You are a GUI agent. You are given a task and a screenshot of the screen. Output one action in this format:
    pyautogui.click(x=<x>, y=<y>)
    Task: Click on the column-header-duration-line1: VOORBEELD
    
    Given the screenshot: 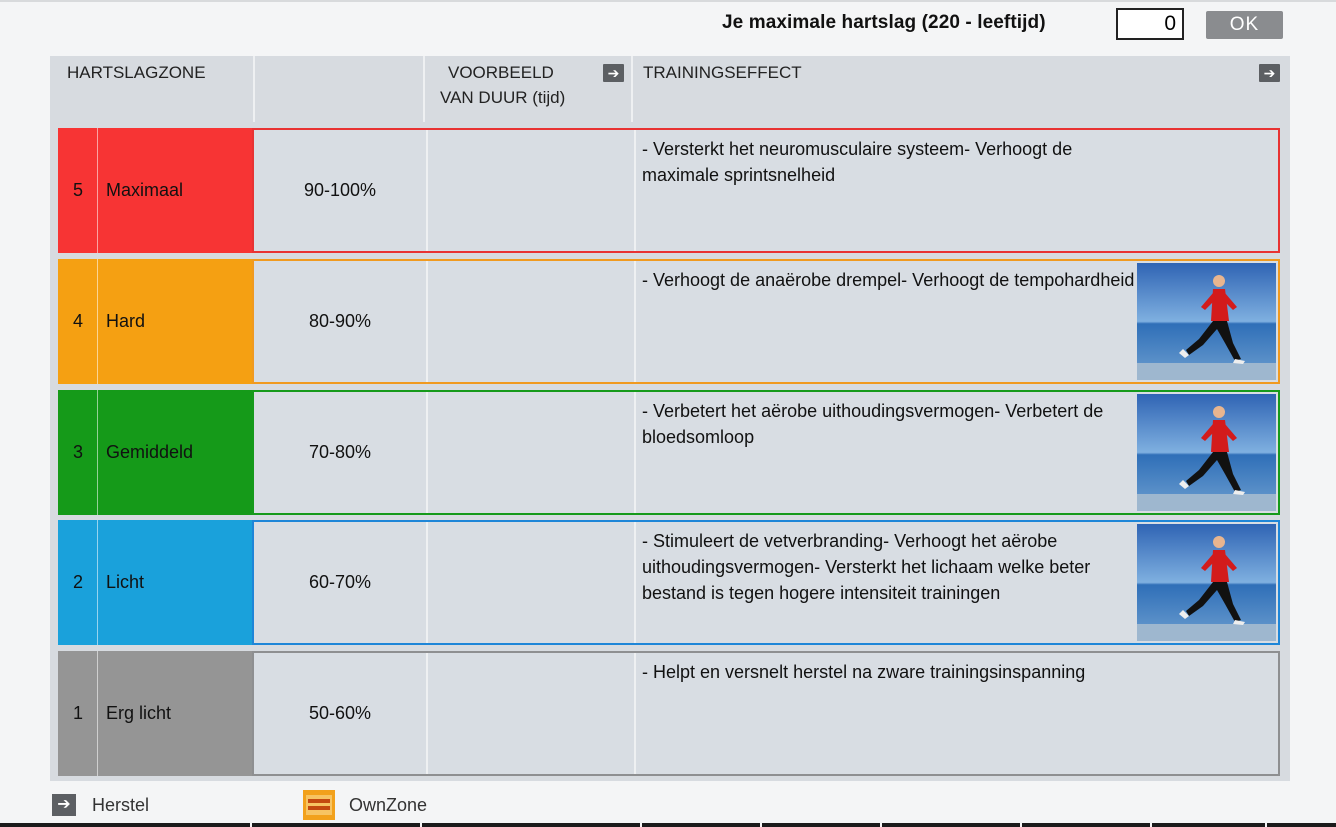 What is the action you would take?
    pyautogui.click(x=501, y=72)
    